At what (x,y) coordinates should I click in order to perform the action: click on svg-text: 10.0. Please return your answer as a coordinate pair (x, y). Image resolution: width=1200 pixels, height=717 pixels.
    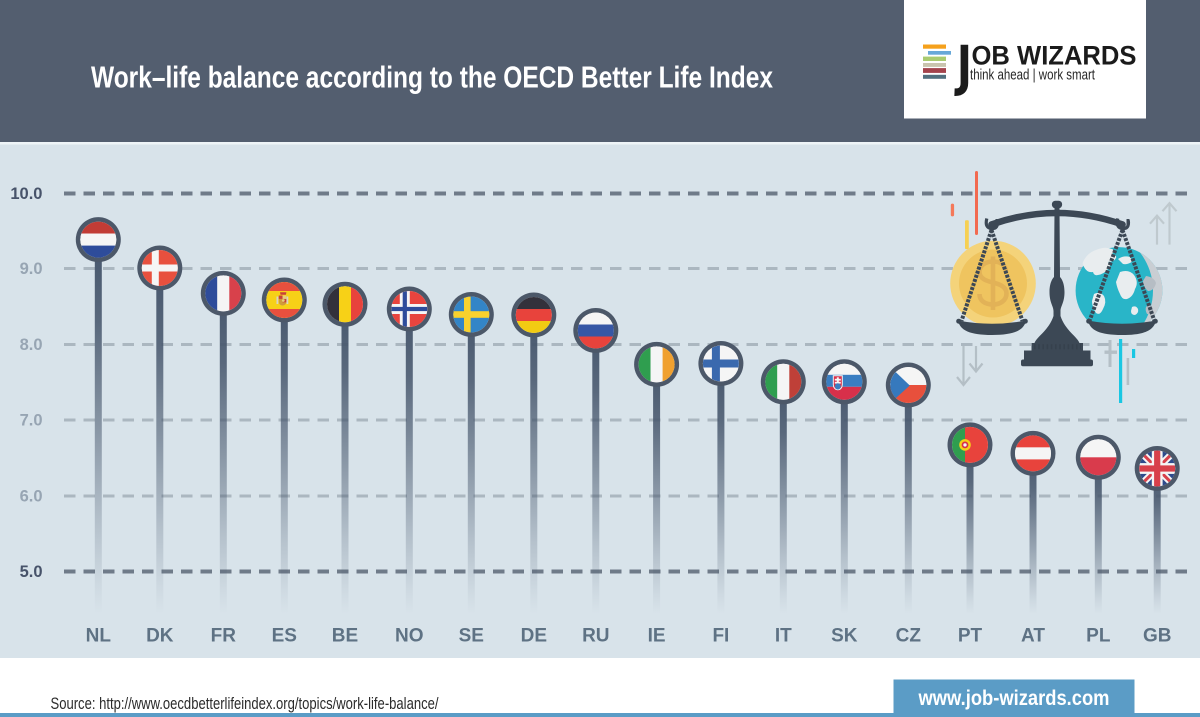
    Looking at the image, I should click on (26, 194).